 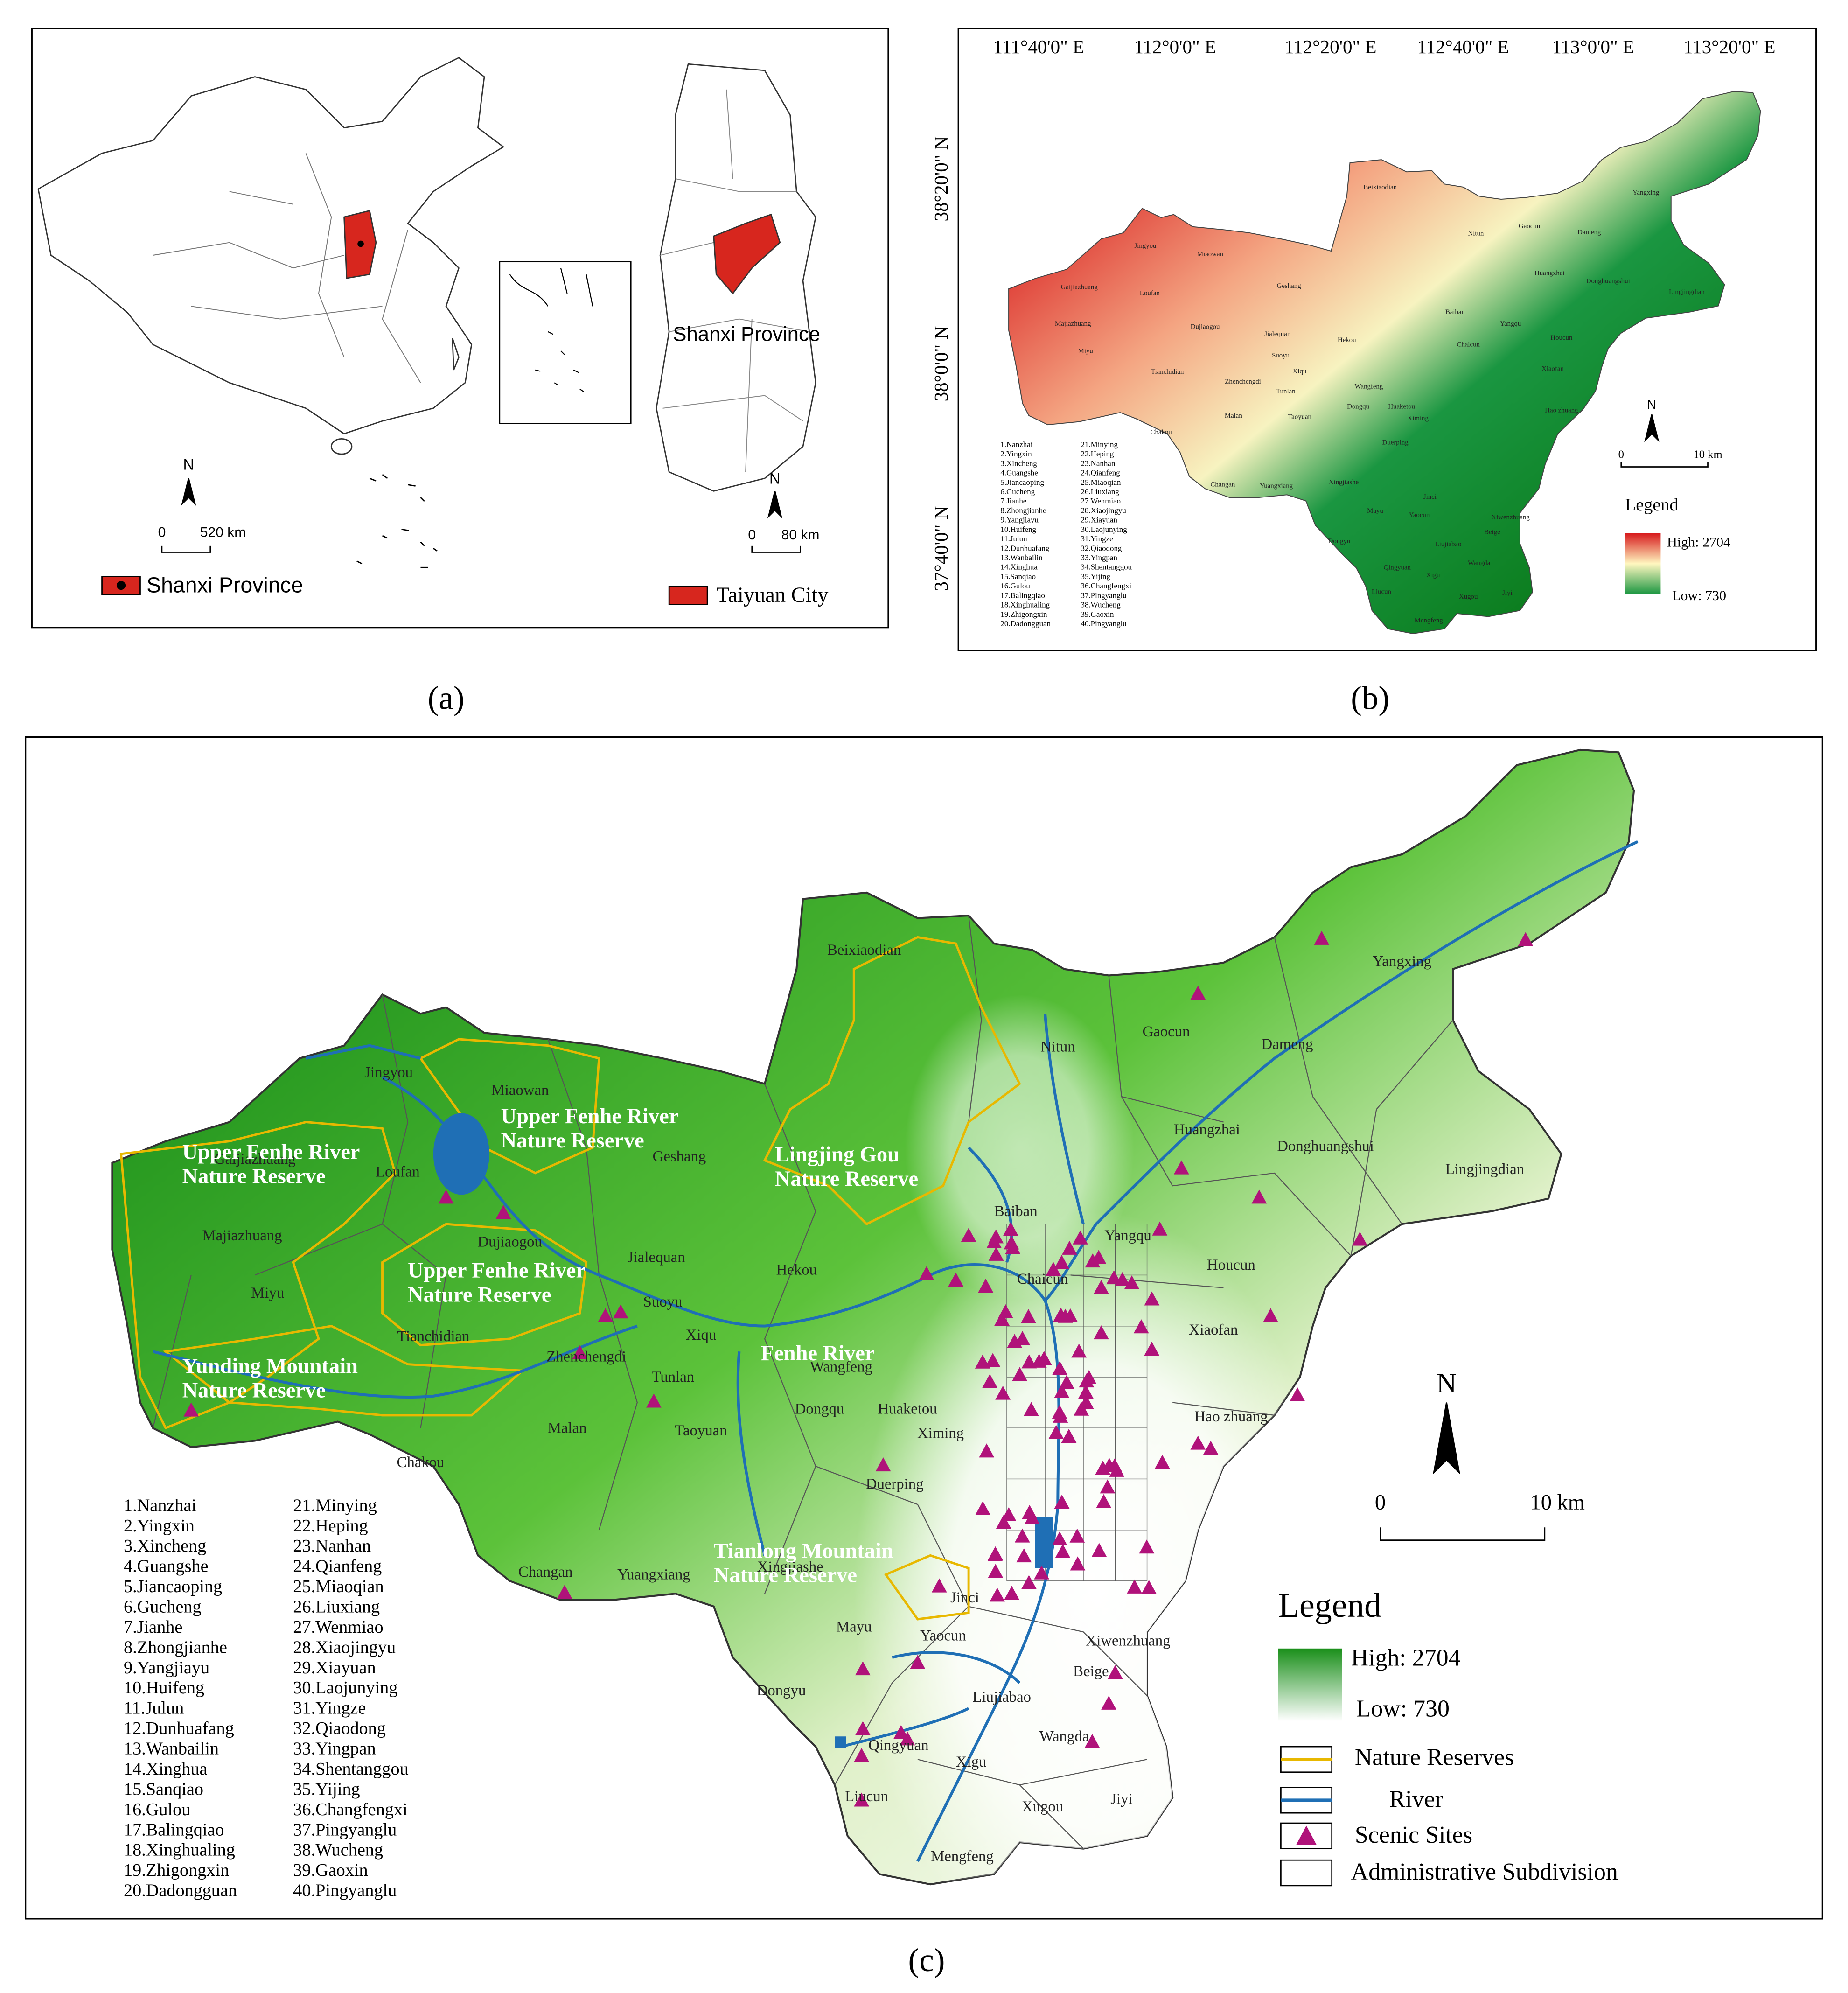 I want to click on town-label: Nitun, so click(x=1057, y=1047).